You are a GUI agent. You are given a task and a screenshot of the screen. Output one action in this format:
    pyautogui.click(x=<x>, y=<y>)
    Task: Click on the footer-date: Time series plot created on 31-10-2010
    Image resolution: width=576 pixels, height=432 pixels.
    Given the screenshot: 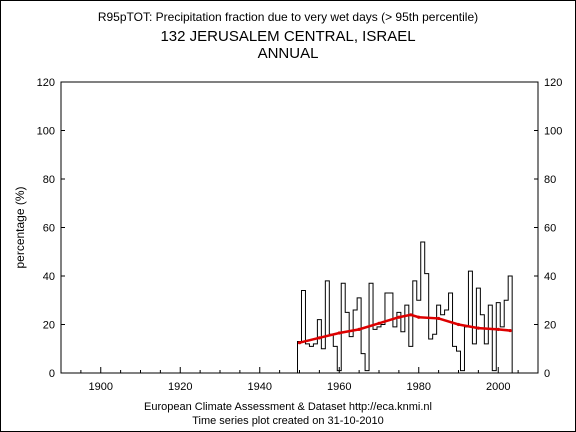 What is the action you would take?
    pyautogui.click(x=288, y=421)
    